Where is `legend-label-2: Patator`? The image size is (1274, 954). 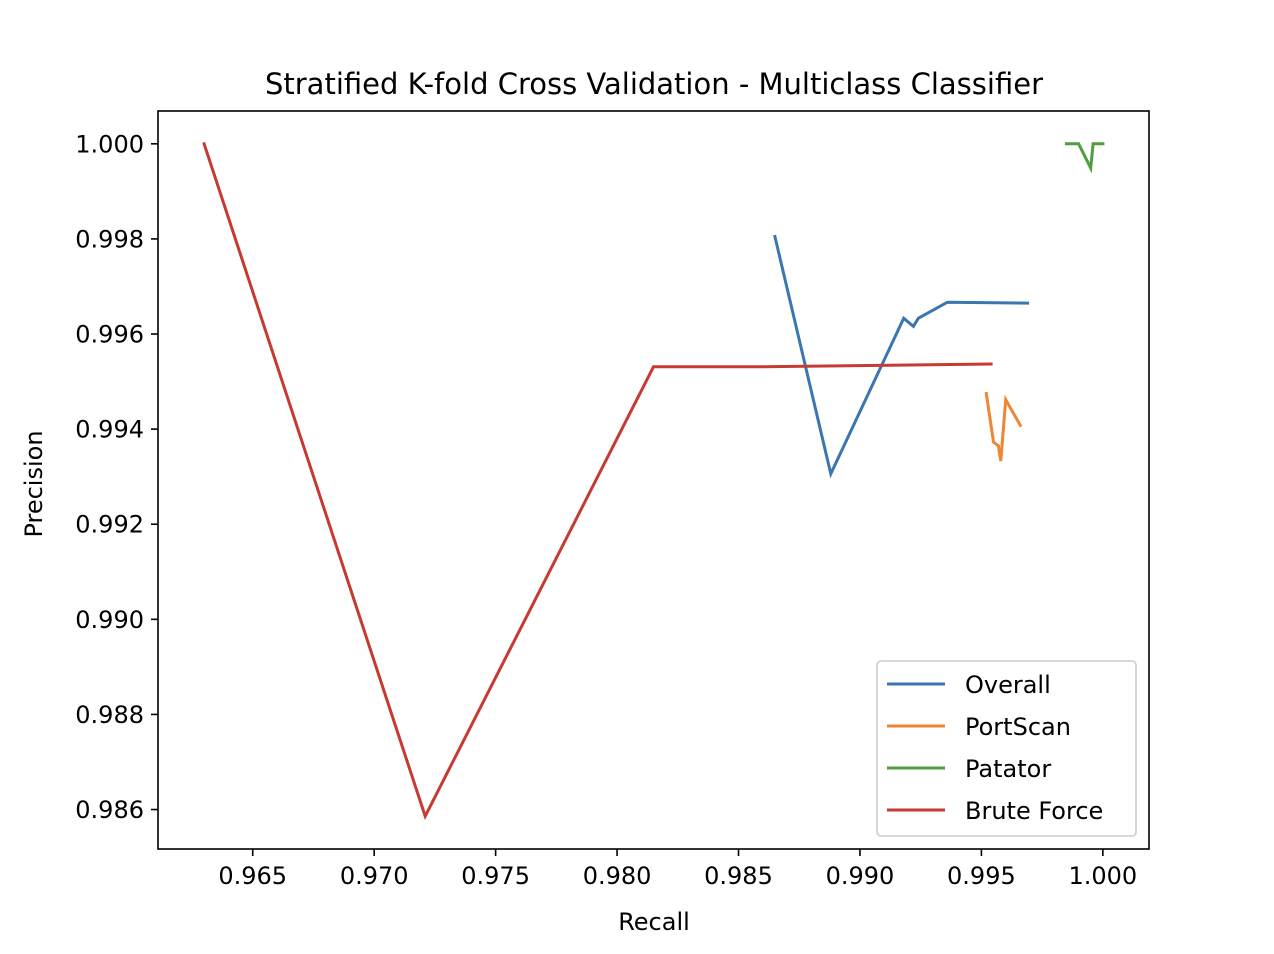 legend-label-2: Patator is located at coordinates (1008, 769).